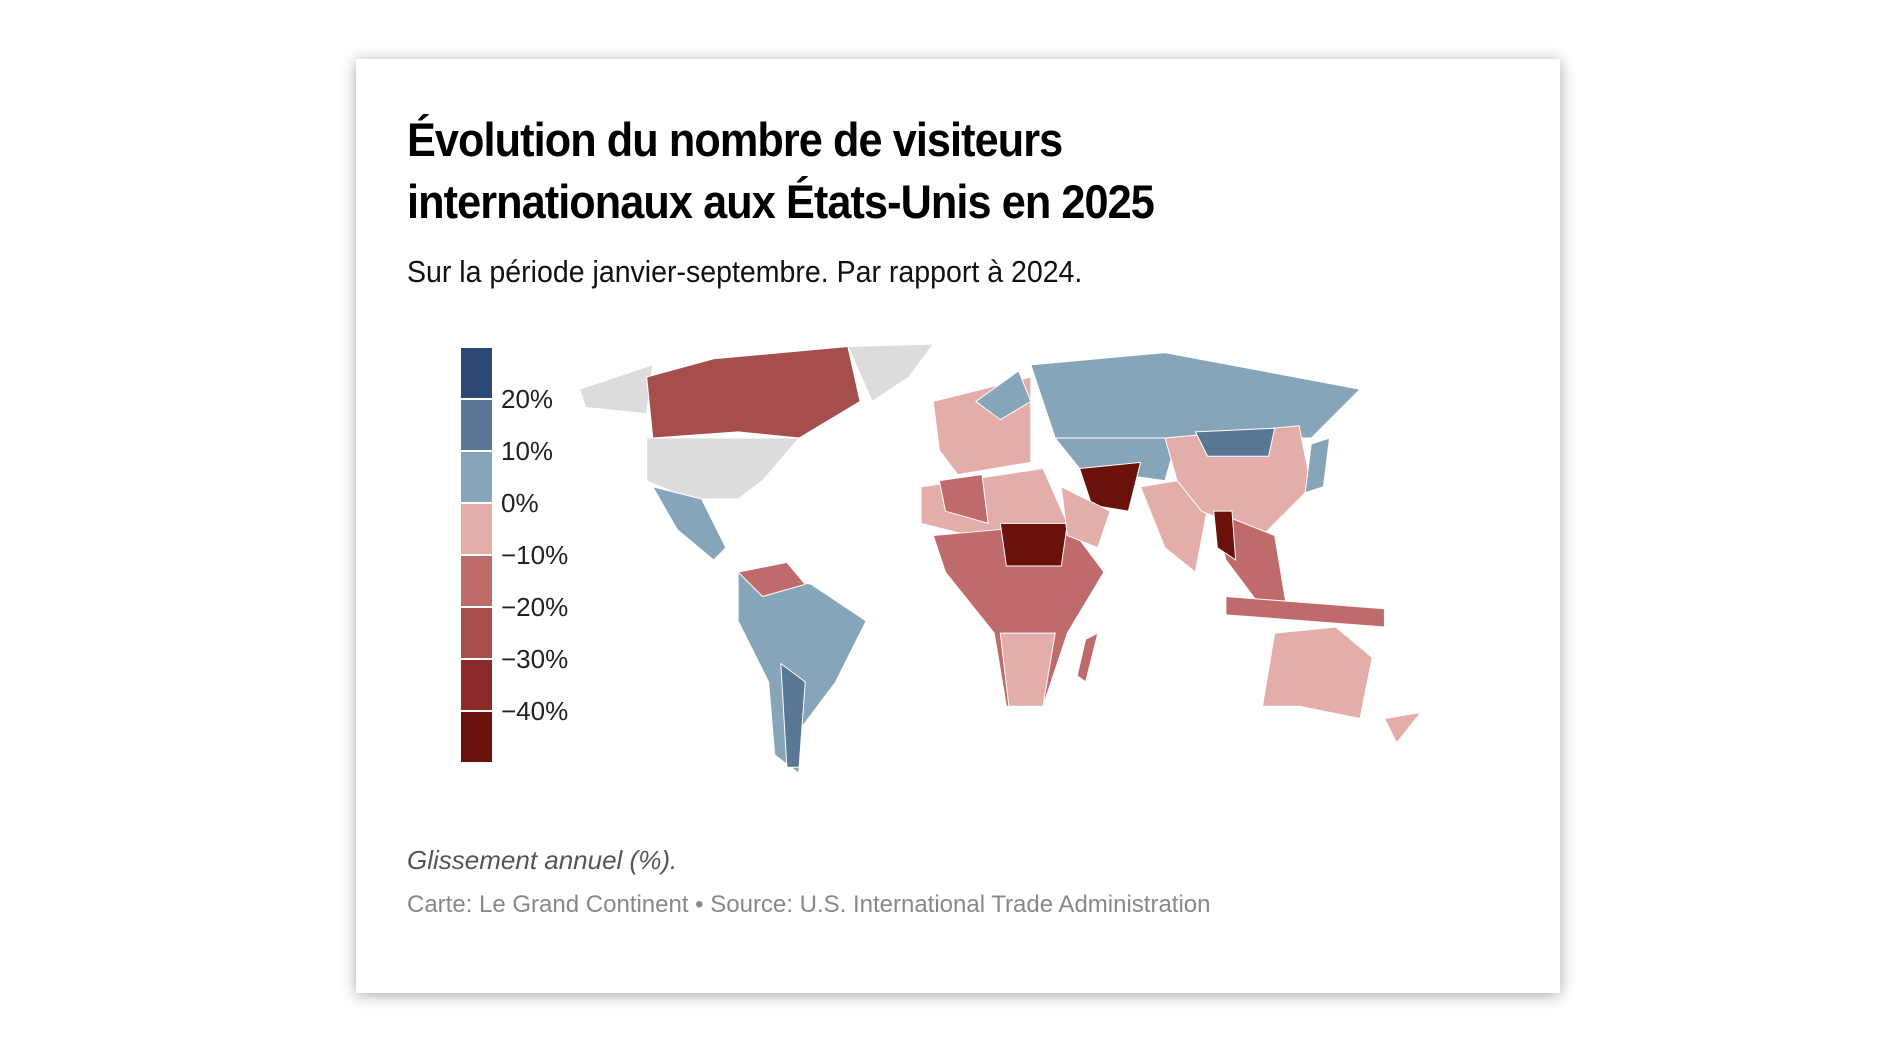 Image resolution: width=1892 pixels, height=1046 pixels. I want to click on region-japan, so click(1317, 465).